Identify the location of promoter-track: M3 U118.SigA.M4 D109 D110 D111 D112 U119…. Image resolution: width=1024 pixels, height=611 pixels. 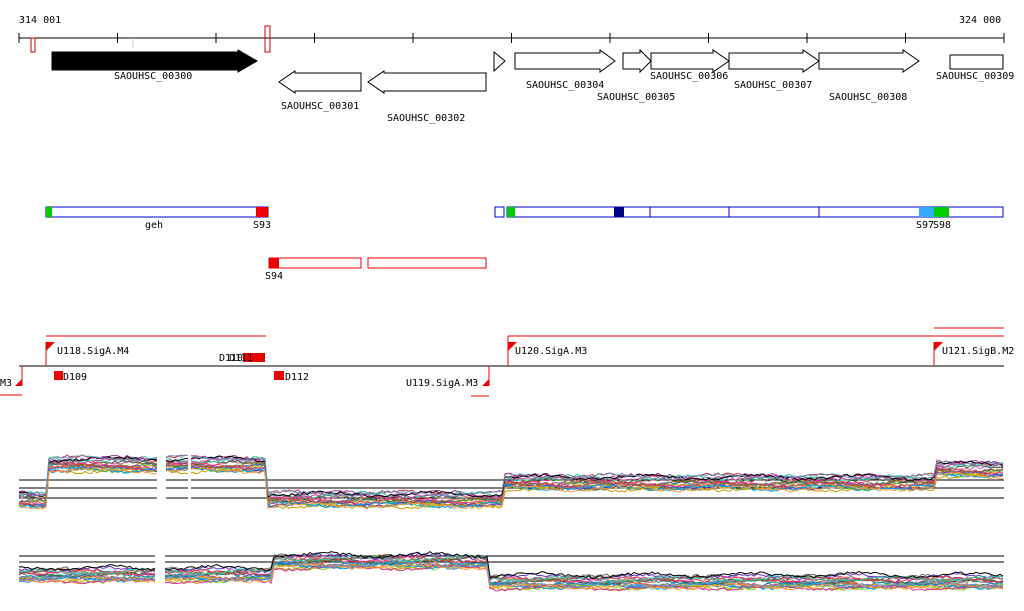
(507, 362).